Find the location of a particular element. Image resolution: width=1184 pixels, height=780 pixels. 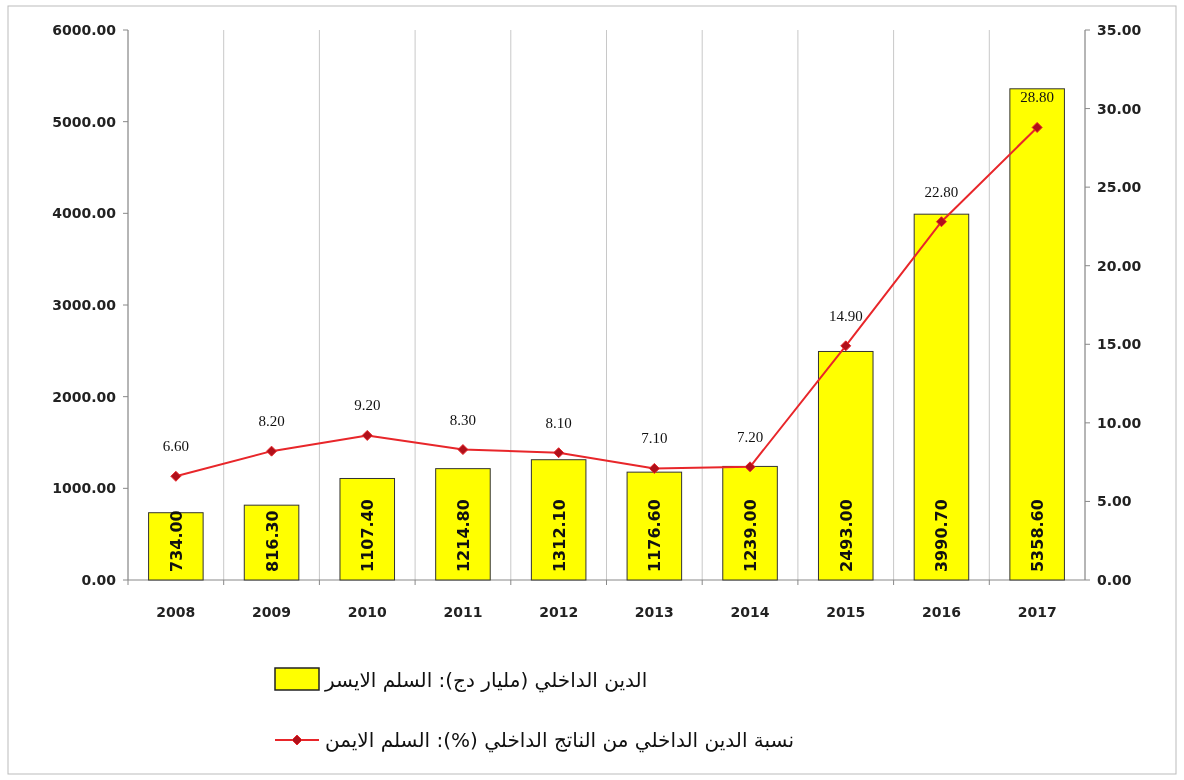

data-label: 2493.00 is located at coordinates (846, 535).